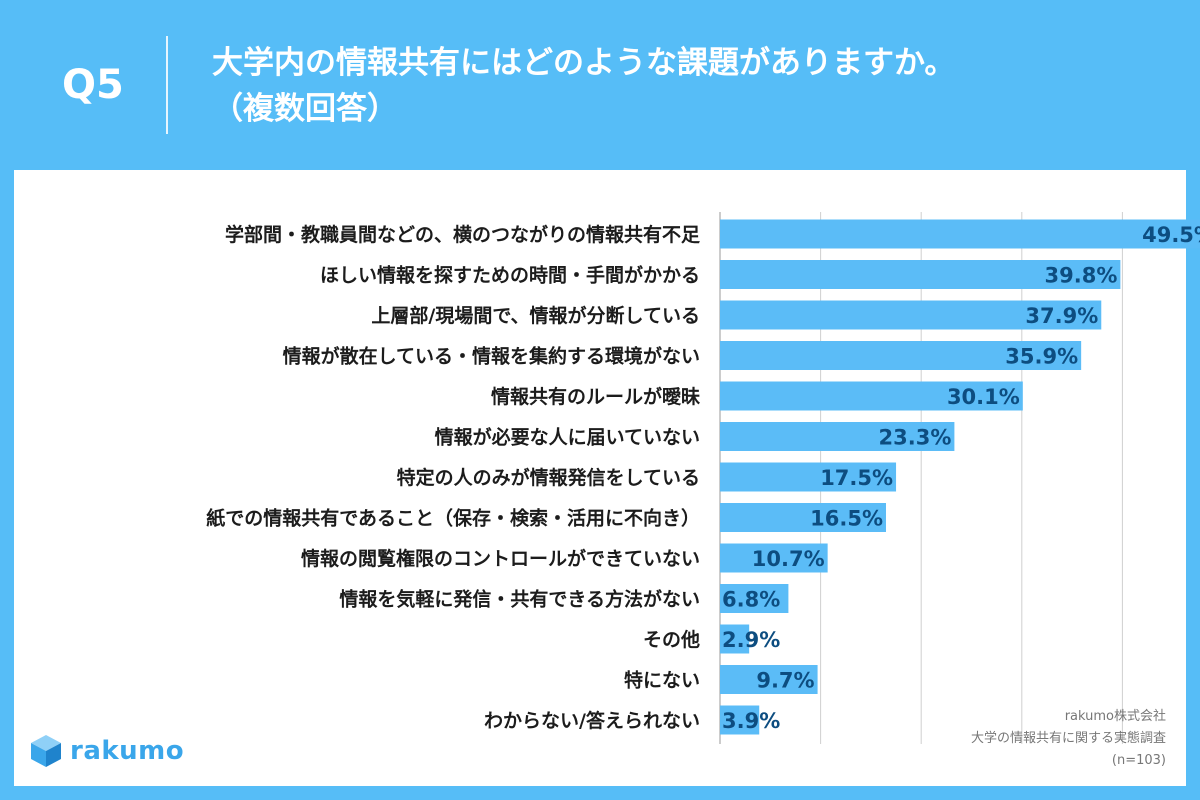 This screenshot has height=800, width=1200. What do you see at coordinates (46, 751) in the screenshot?
I see `rakumo-cube-icon` at bounding box center [46, 751].